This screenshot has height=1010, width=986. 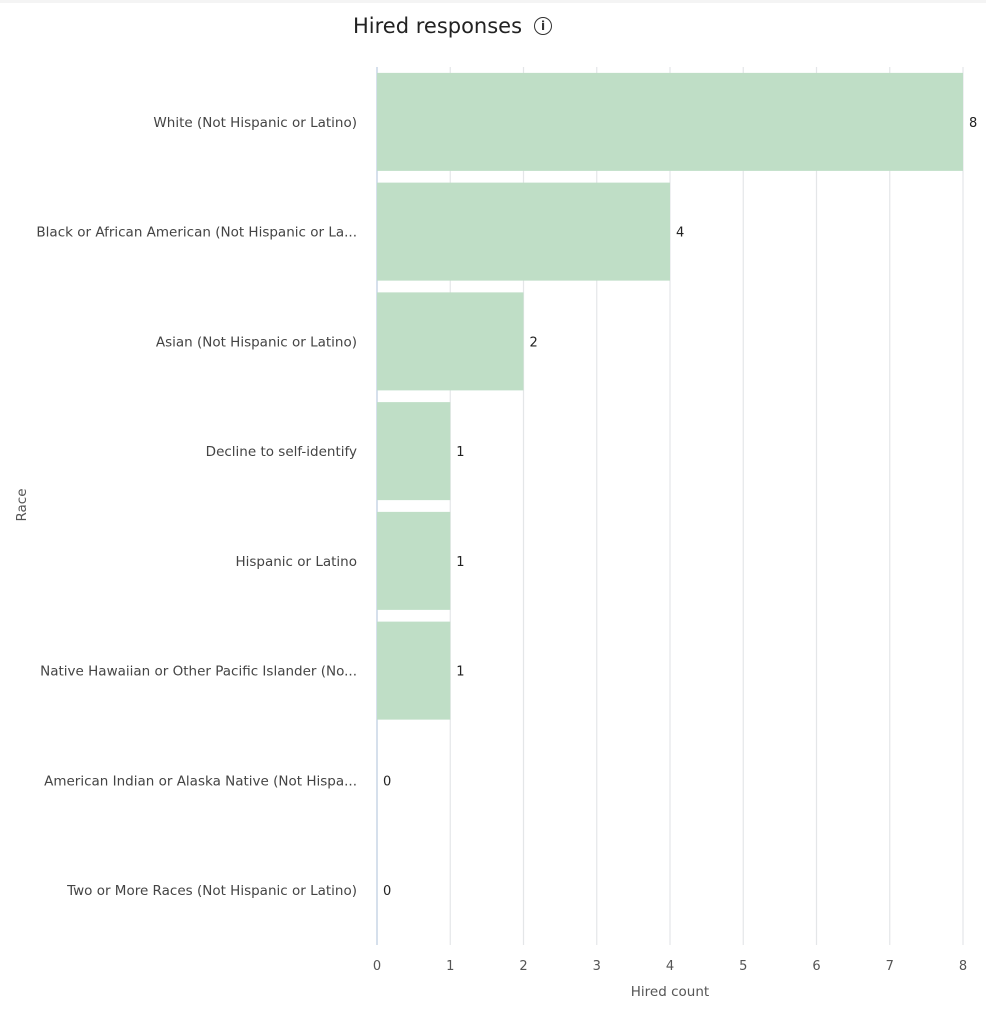 What do you see at coordinates (281, 452) in the screenshot?
I see `category-label: Decline to self-identify` at bounding box center [281, 452].